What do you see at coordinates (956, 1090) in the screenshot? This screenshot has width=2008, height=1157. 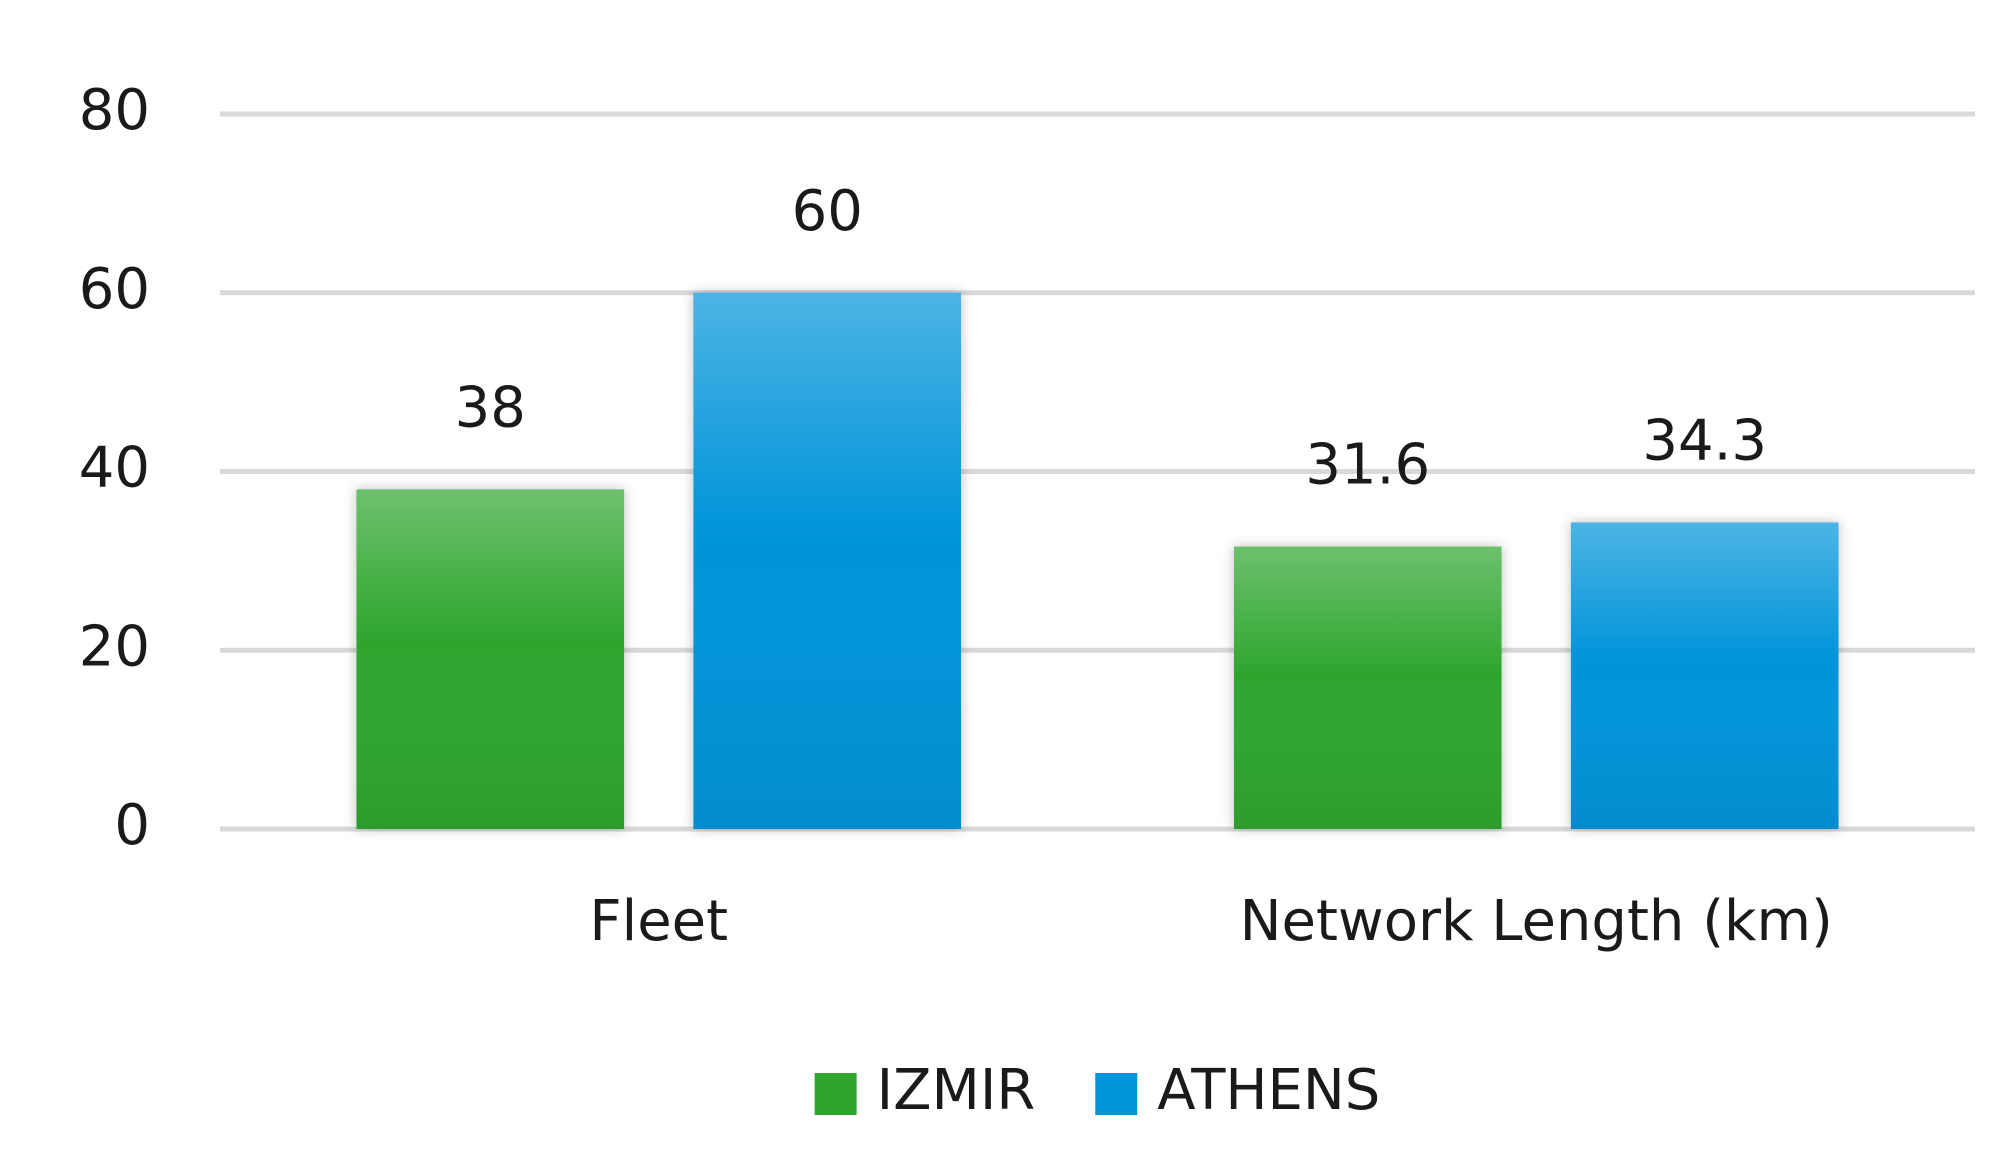 I see `legend-label: IZMIR` at bounding box center [956, 1090].